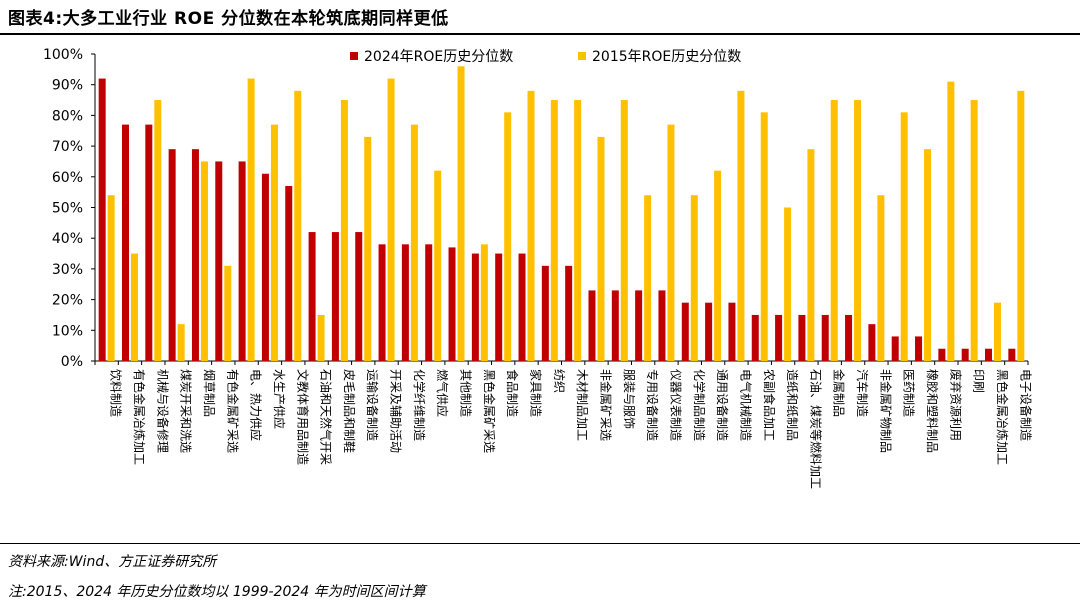 The image size is (1080, 605). What do you see at coordinates (745, 405) in the screenshot?
I see `x-tick-label: 电气机械制造` at bounding box center [745, 405].